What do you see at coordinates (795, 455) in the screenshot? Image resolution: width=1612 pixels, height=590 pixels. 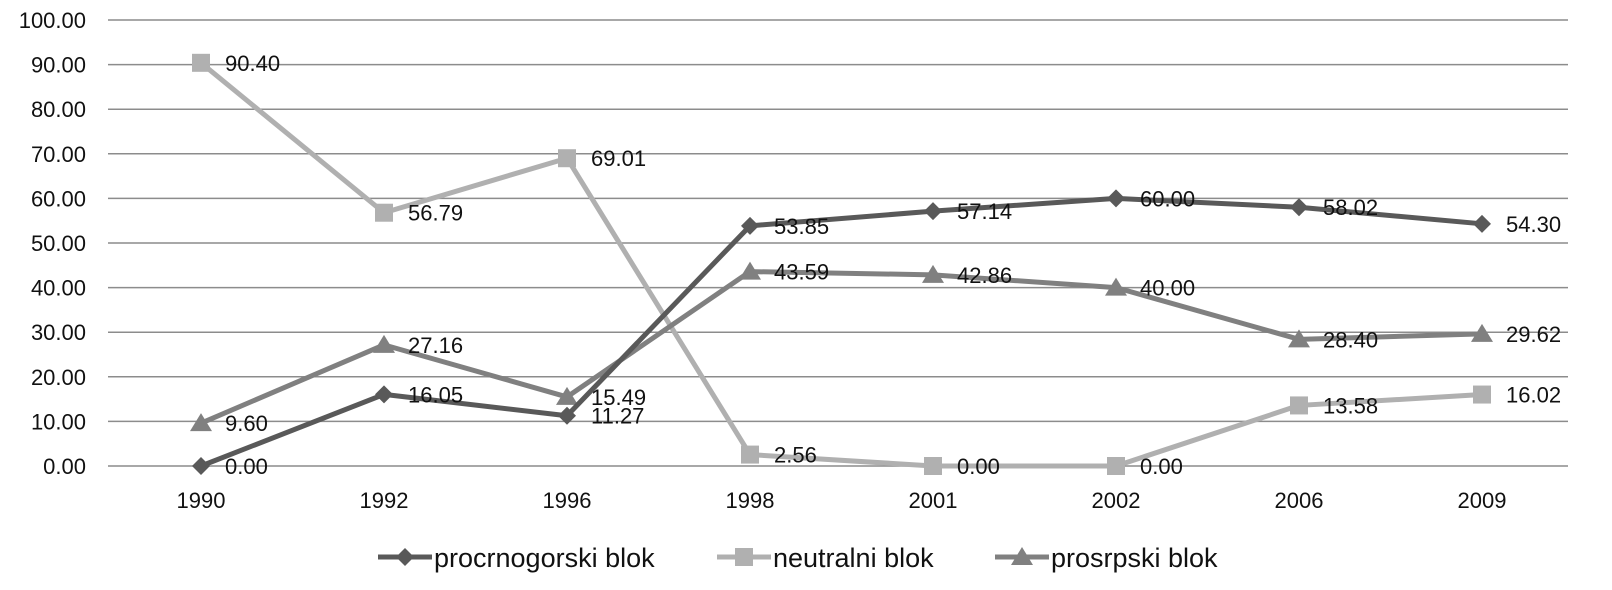 I see `data-label: 2.56` at bounding box center [795, 455].